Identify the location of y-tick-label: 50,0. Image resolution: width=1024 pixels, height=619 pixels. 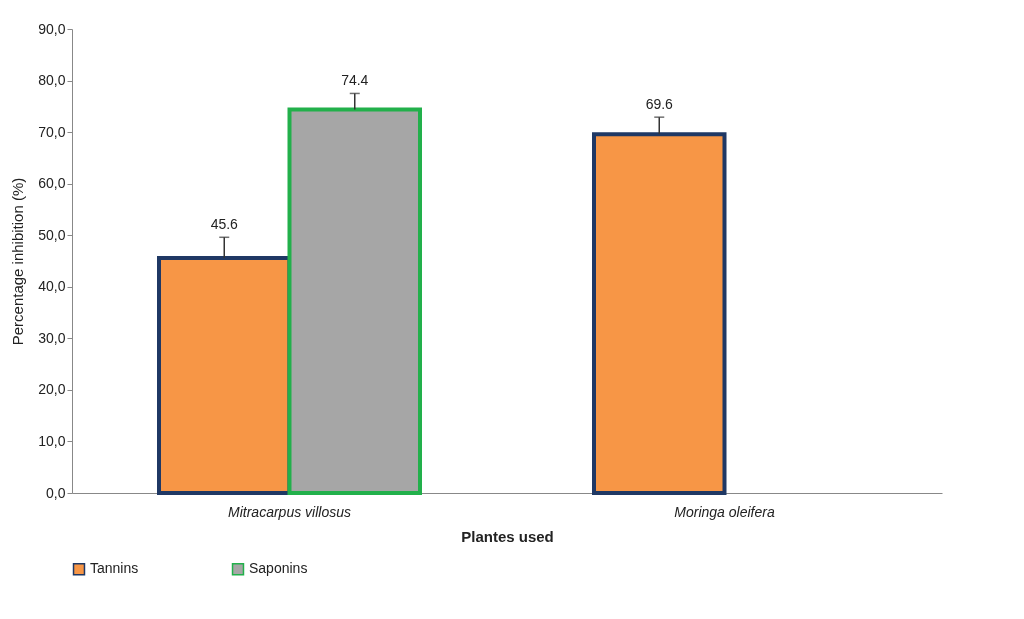
(52, 234).